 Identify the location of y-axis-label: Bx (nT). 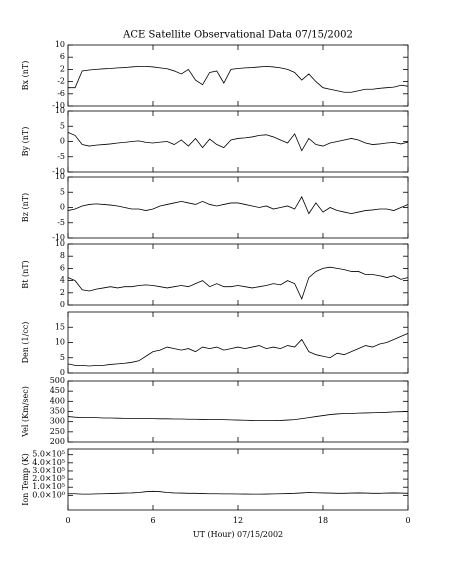
(25, 76).